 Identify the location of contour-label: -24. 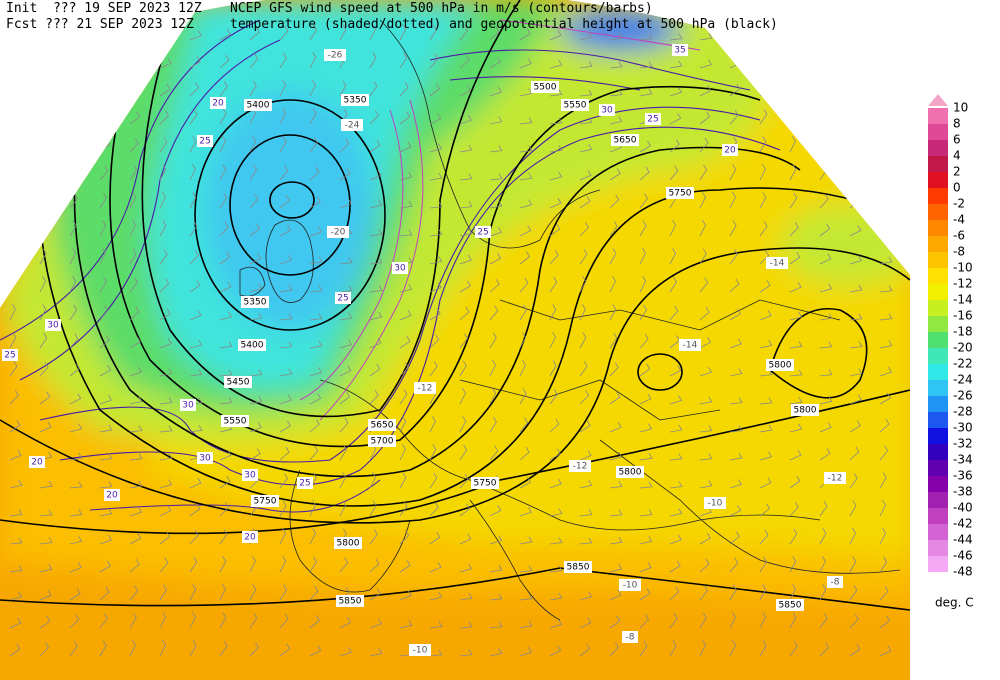
(352, 126).